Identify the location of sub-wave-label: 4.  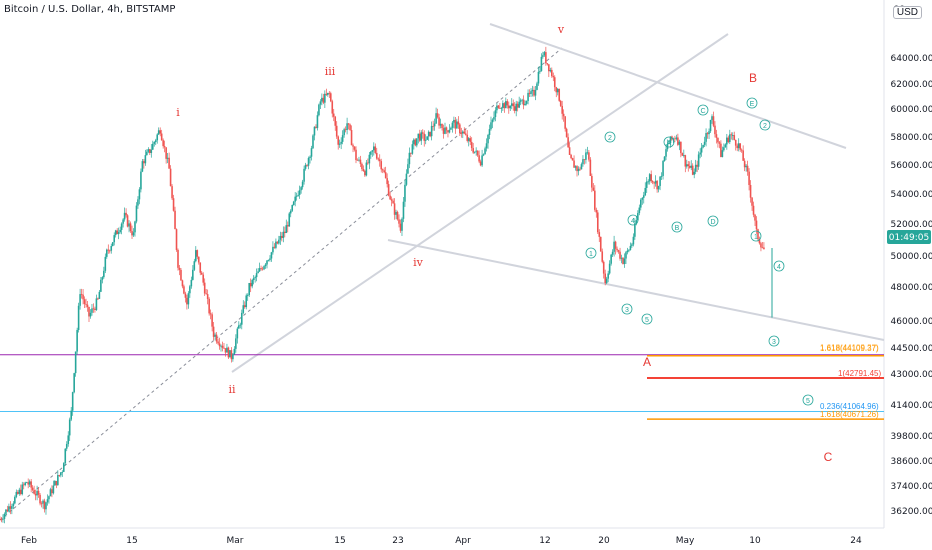
(633, 221).